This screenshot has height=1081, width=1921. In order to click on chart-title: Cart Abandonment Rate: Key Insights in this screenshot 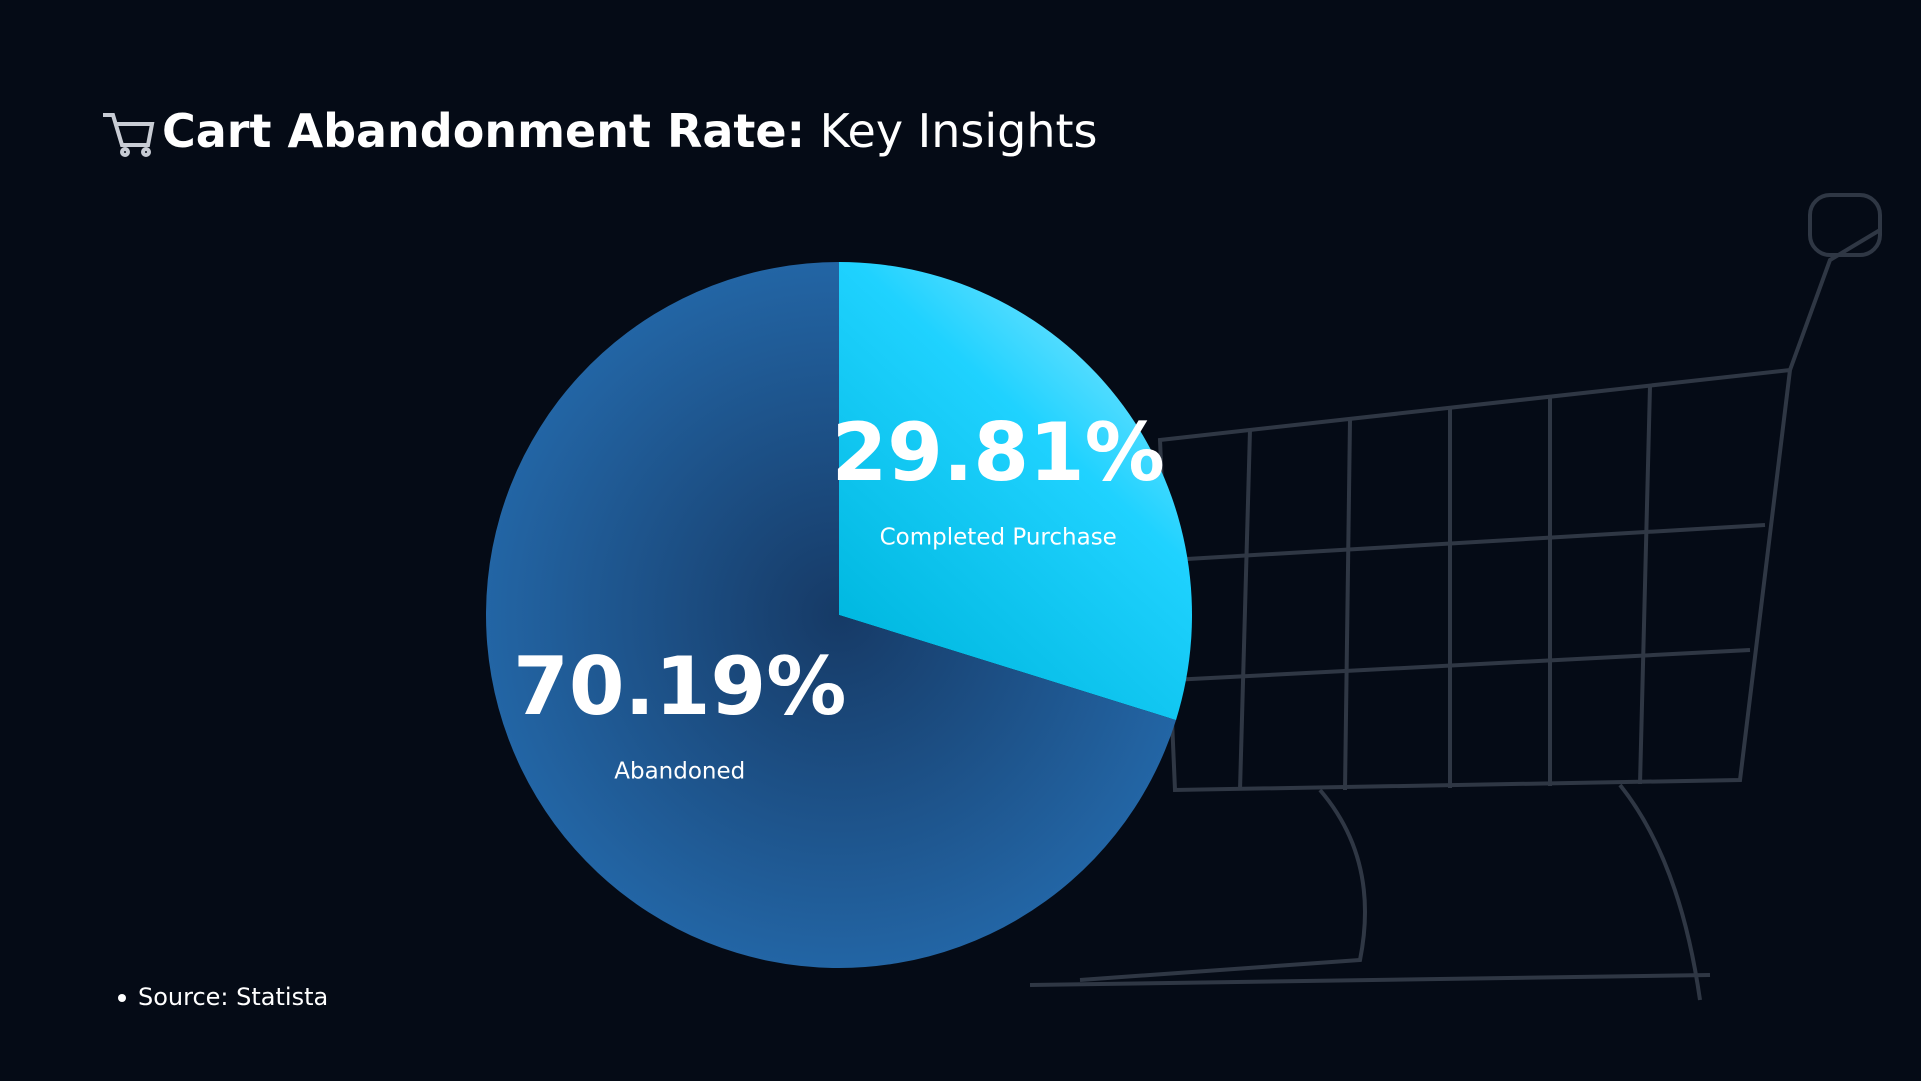, I will do `click(629, 131)`.